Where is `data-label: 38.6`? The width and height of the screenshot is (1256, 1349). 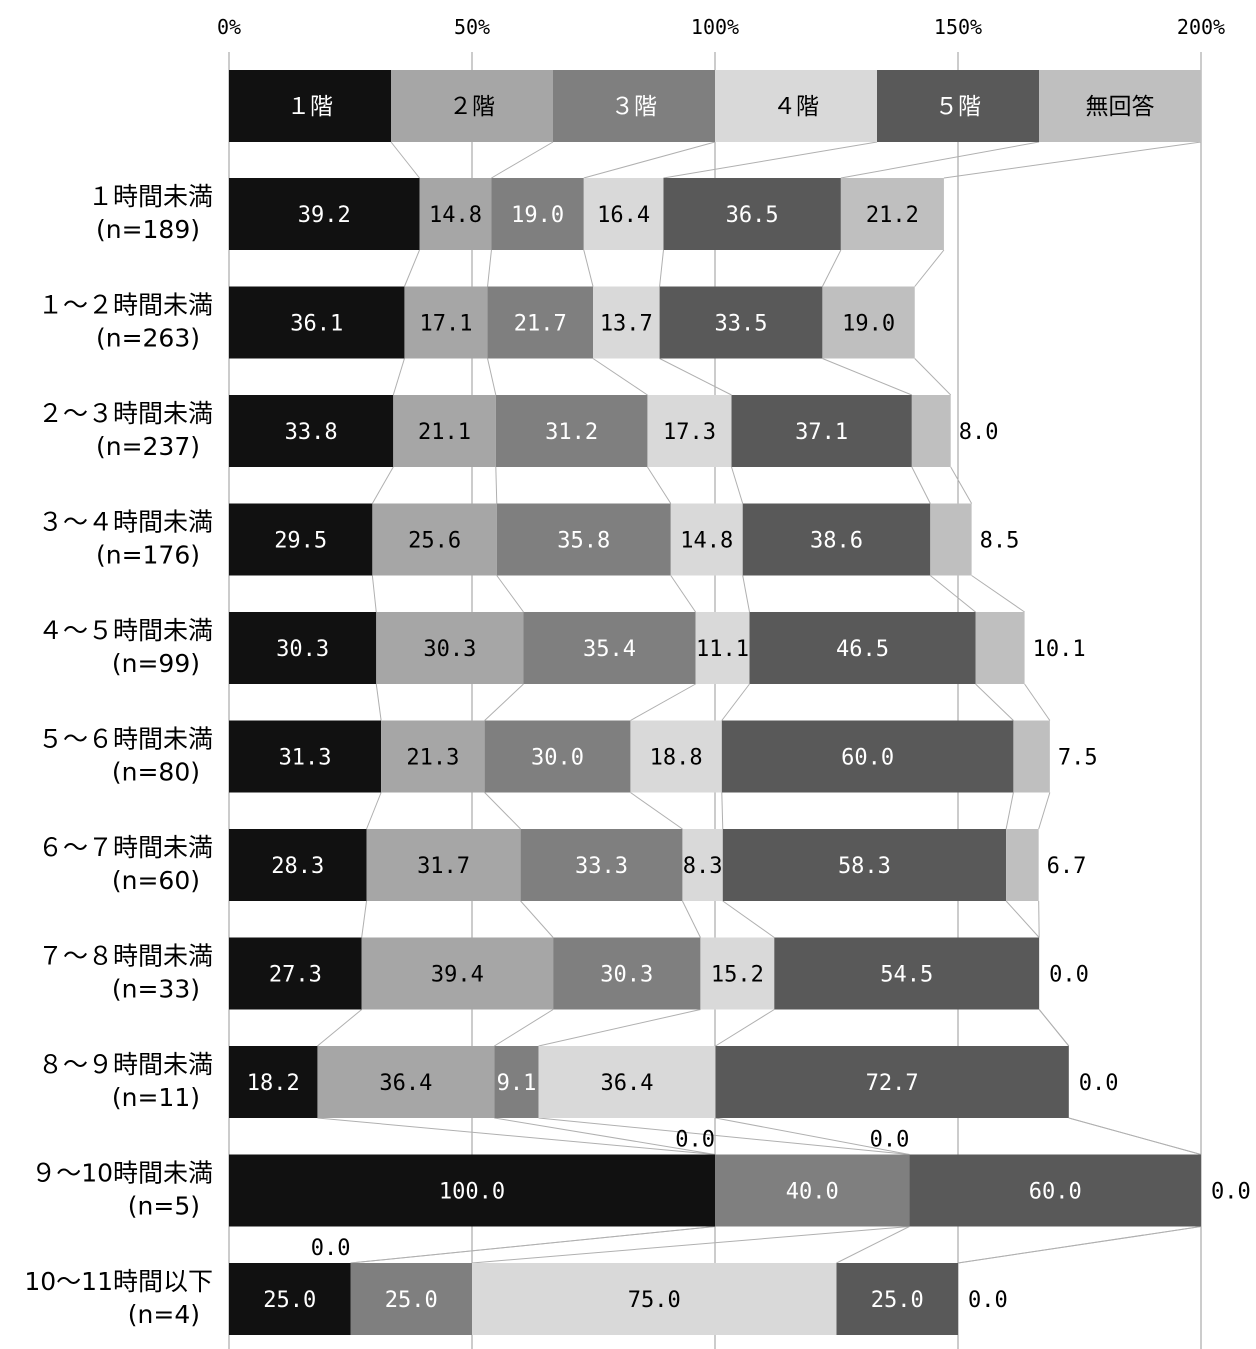
data-label: 38.6 is located at coordinates (836, 541).